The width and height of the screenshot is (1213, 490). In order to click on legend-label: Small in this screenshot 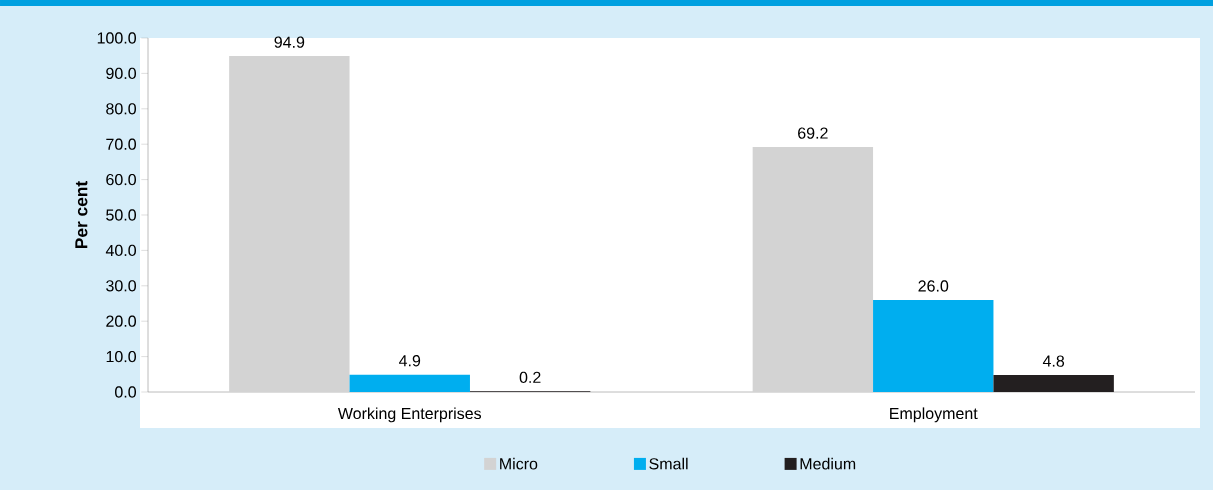, I will do `click(668, 463)`.